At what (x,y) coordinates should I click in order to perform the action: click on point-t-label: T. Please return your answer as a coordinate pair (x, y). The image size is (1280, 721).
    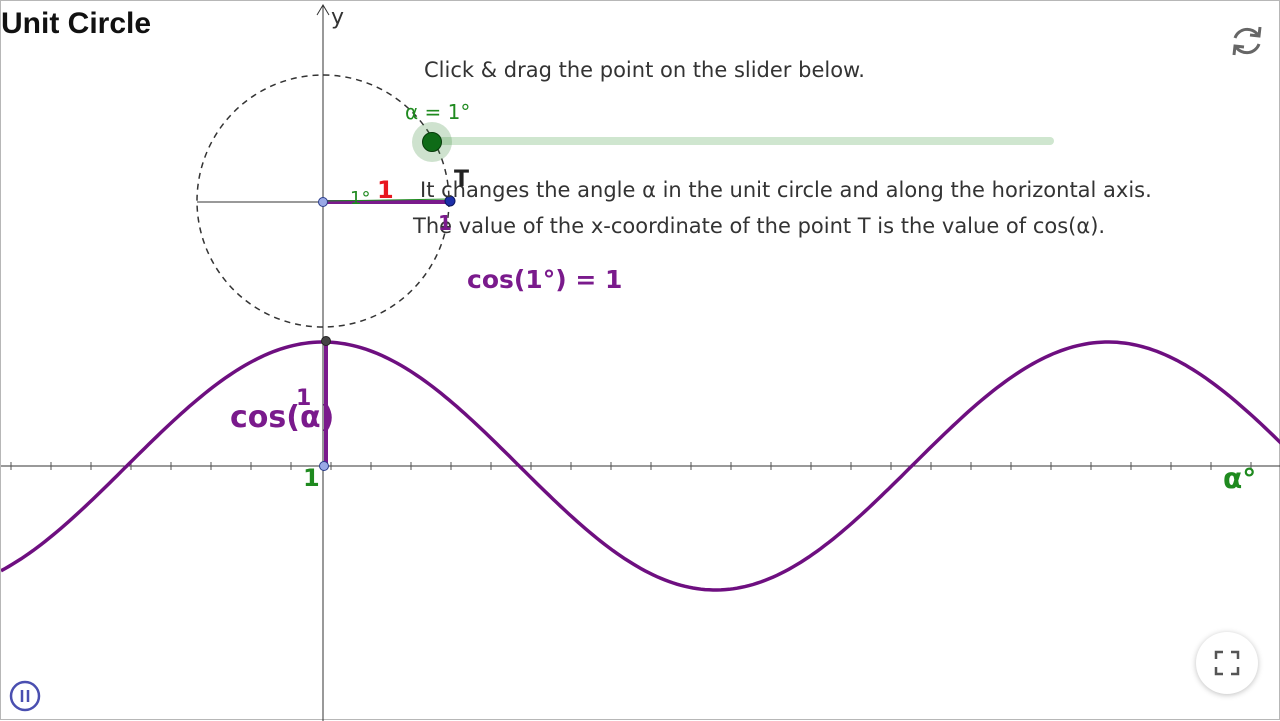
    Looking at the image, I should click on (462, 179).